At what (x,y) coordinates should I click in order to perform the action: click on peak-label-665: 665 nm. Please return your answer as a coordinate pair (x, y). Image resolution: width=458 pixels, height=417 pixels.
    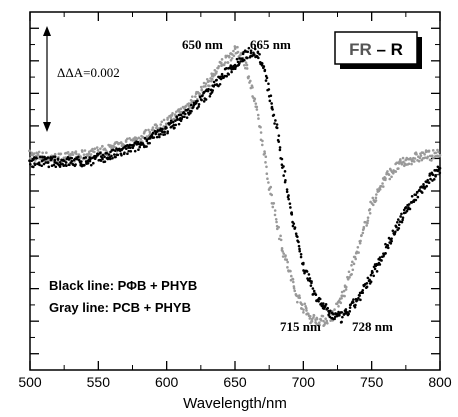
    Looking at the image, I should click on (270, 44).